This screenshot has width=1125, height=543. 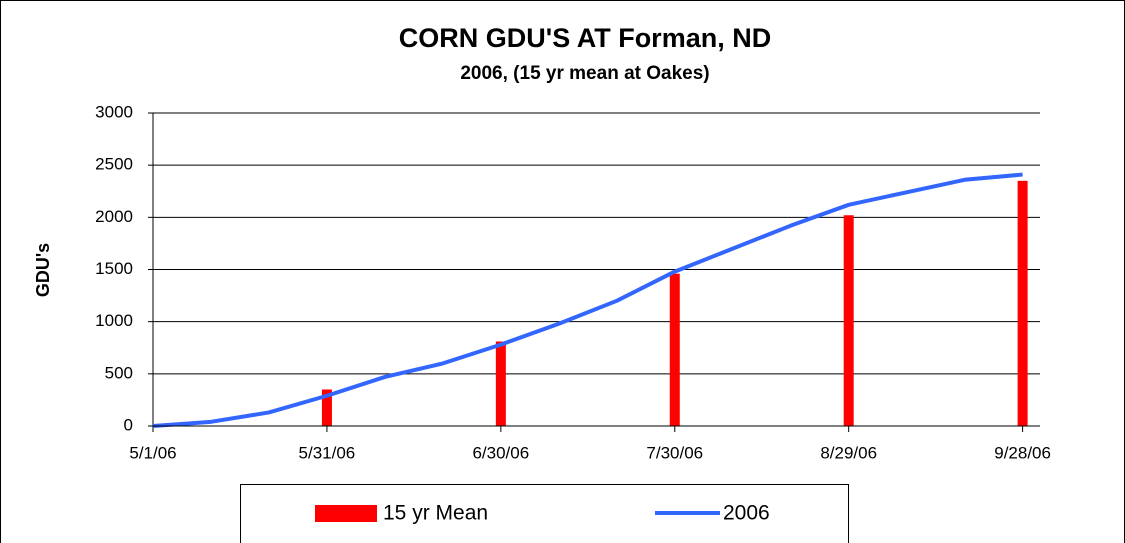 I want to click on y-tick-label: 3000, so click(x=114, y=111).